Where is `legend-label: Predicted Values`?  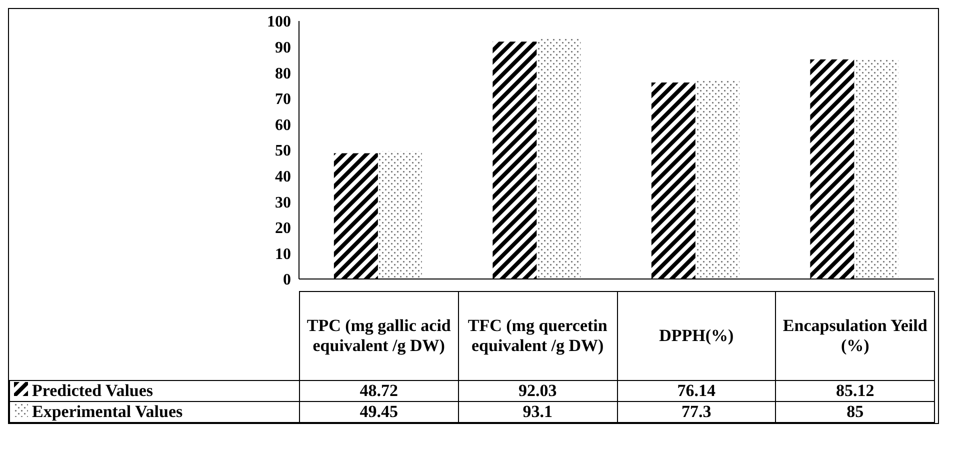 legend-label: Predicted Values is located at coordinates (155, 391).